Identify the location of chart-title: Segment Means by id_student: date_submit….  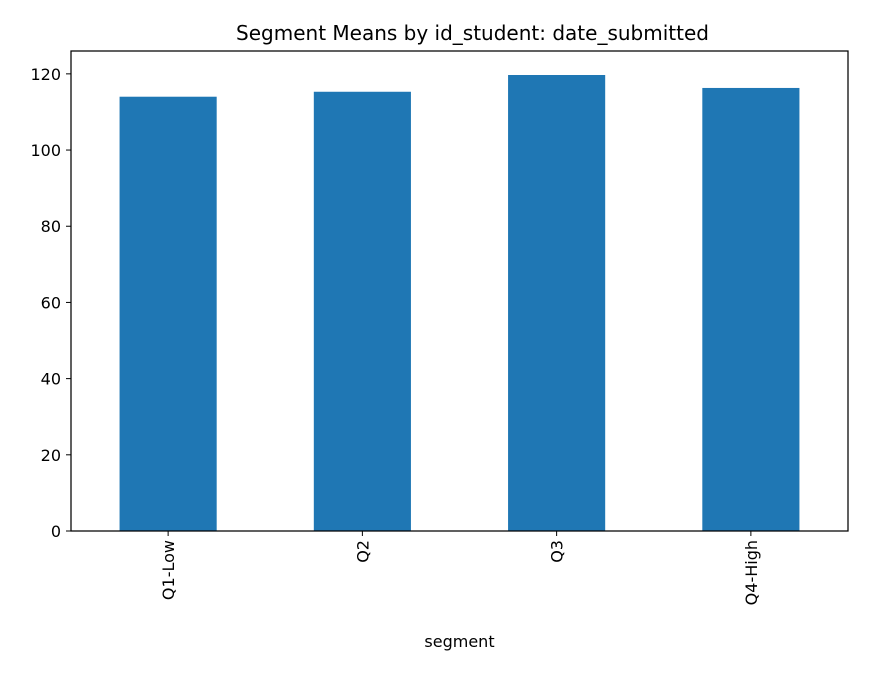
(472, 33).